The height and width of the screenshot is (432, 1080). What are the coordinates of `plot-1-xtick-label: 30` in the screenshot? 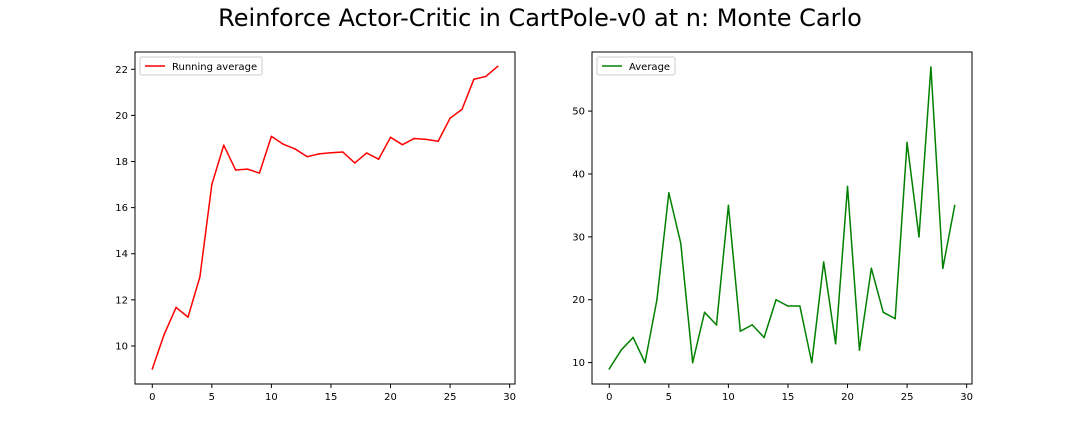 It's located at (509, 397).